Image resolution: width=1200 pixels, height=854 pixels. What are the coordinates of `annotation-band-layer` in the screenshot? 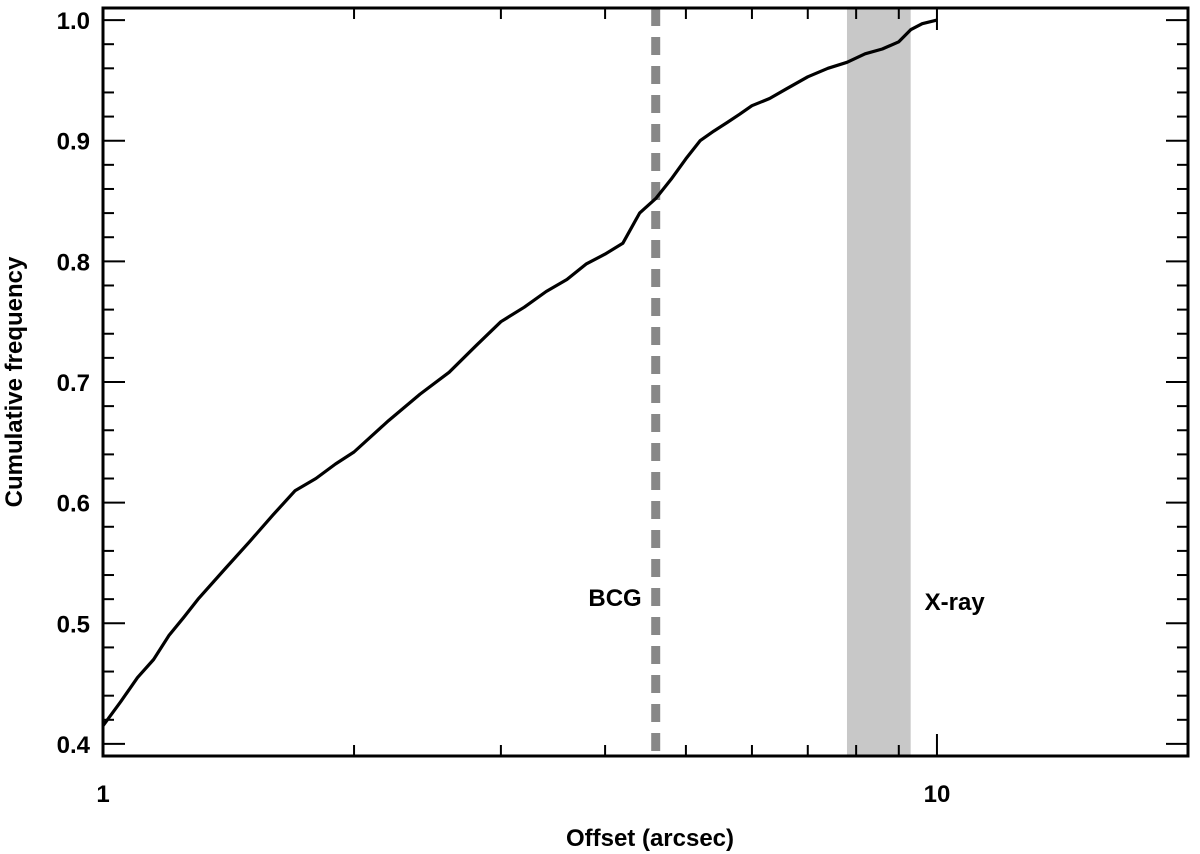 It's located at (878, 382).